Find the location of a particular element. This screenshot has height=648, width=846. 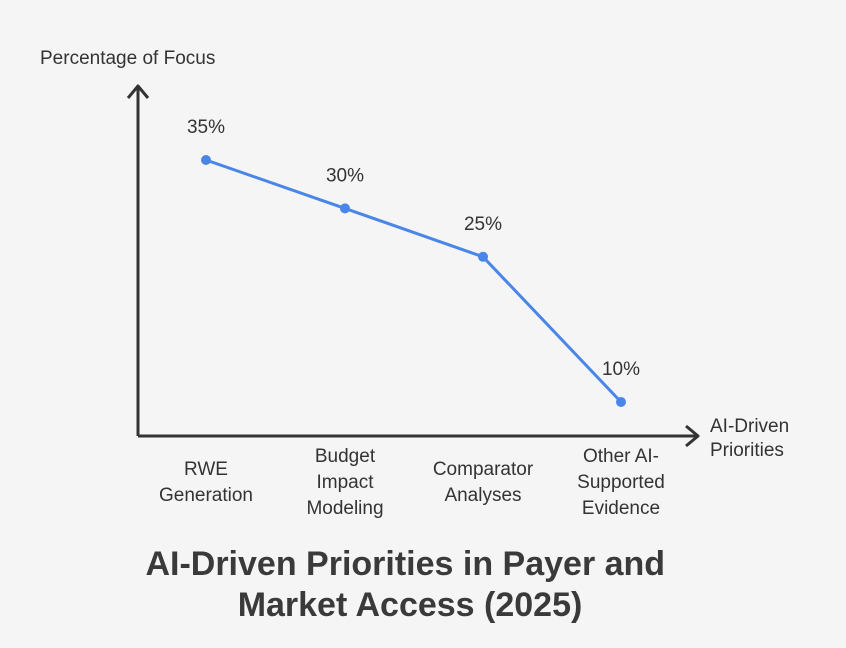

x-tick-label: Comparator Analyses is located at coordinates (483, 482).